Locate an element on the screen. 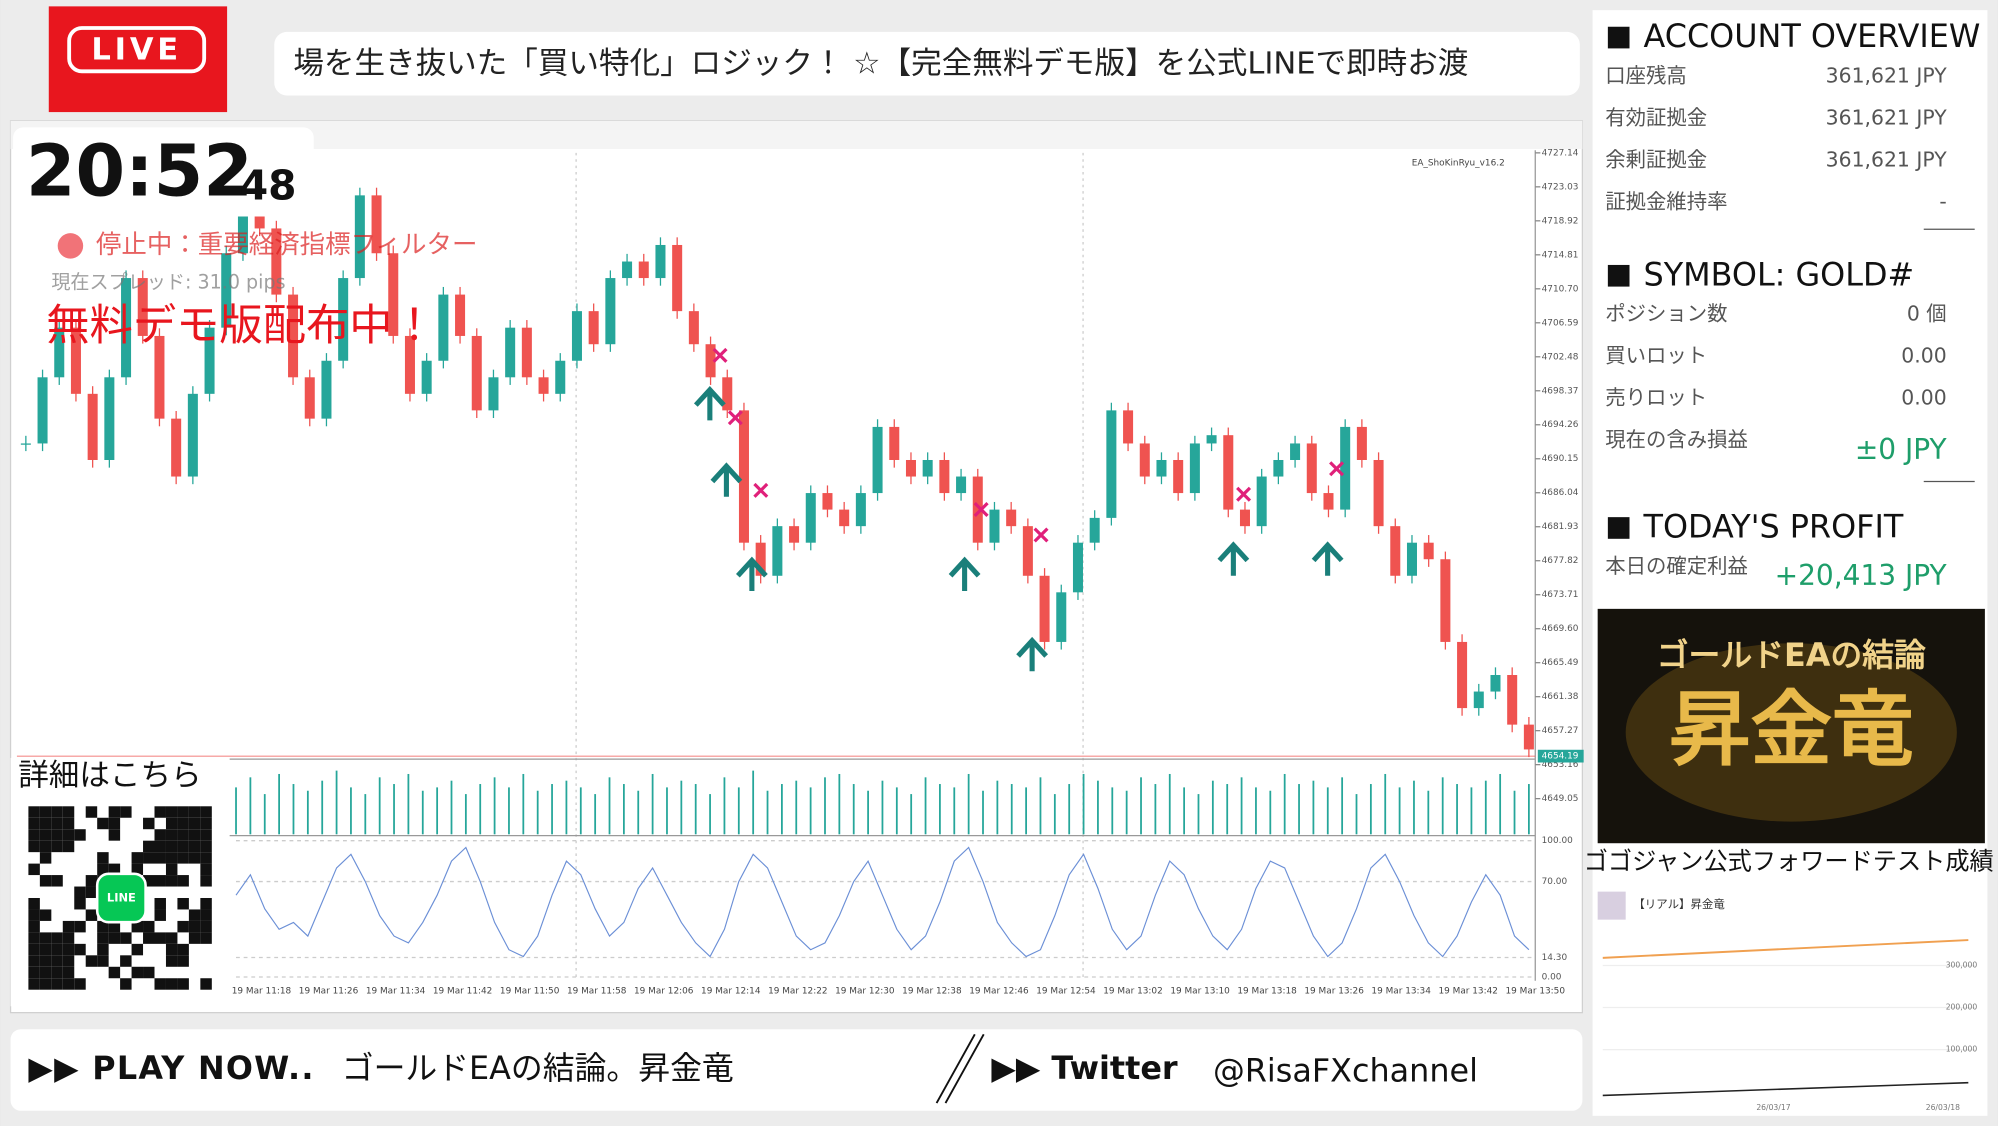  mini-tick: 300,000 is located at coordinates (1962, 965).